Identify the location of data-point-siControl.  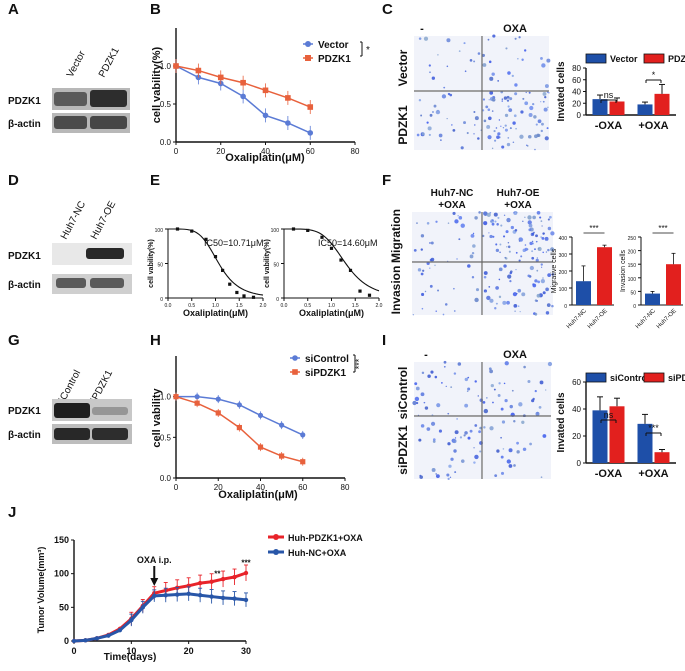
(282, 425).